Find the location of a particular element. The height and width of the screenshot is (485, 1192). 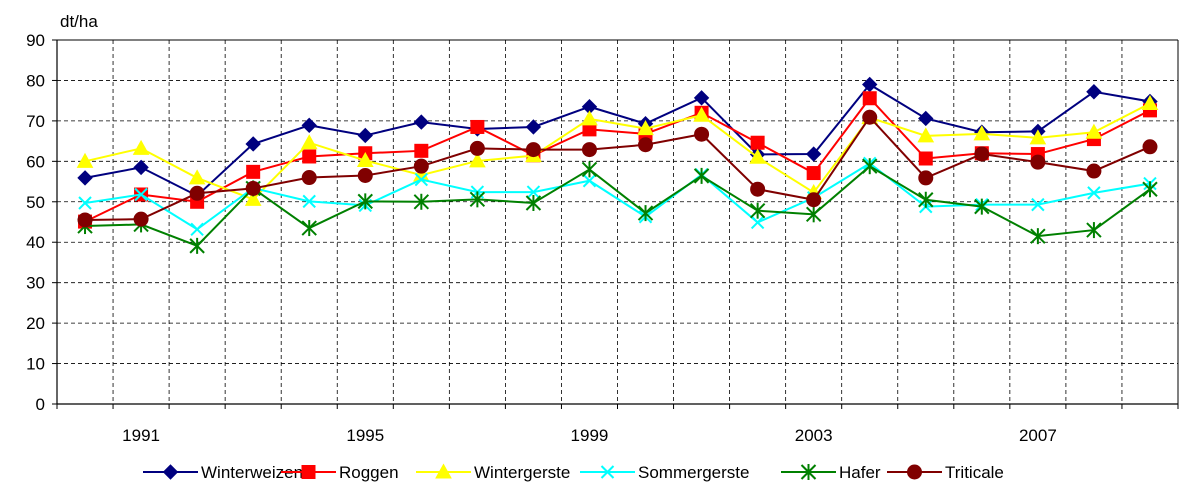

legend-item-triticale: Triticale is located at coordinates (945, 472).